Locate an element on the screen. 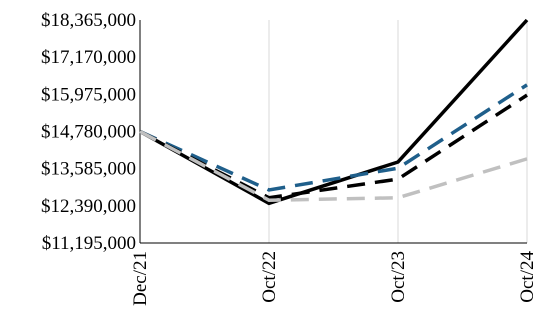  x-axis-tick-labels: Dec/21 Oct/22 Oct/23 Oct/24 is located at coordinates (334, 278).